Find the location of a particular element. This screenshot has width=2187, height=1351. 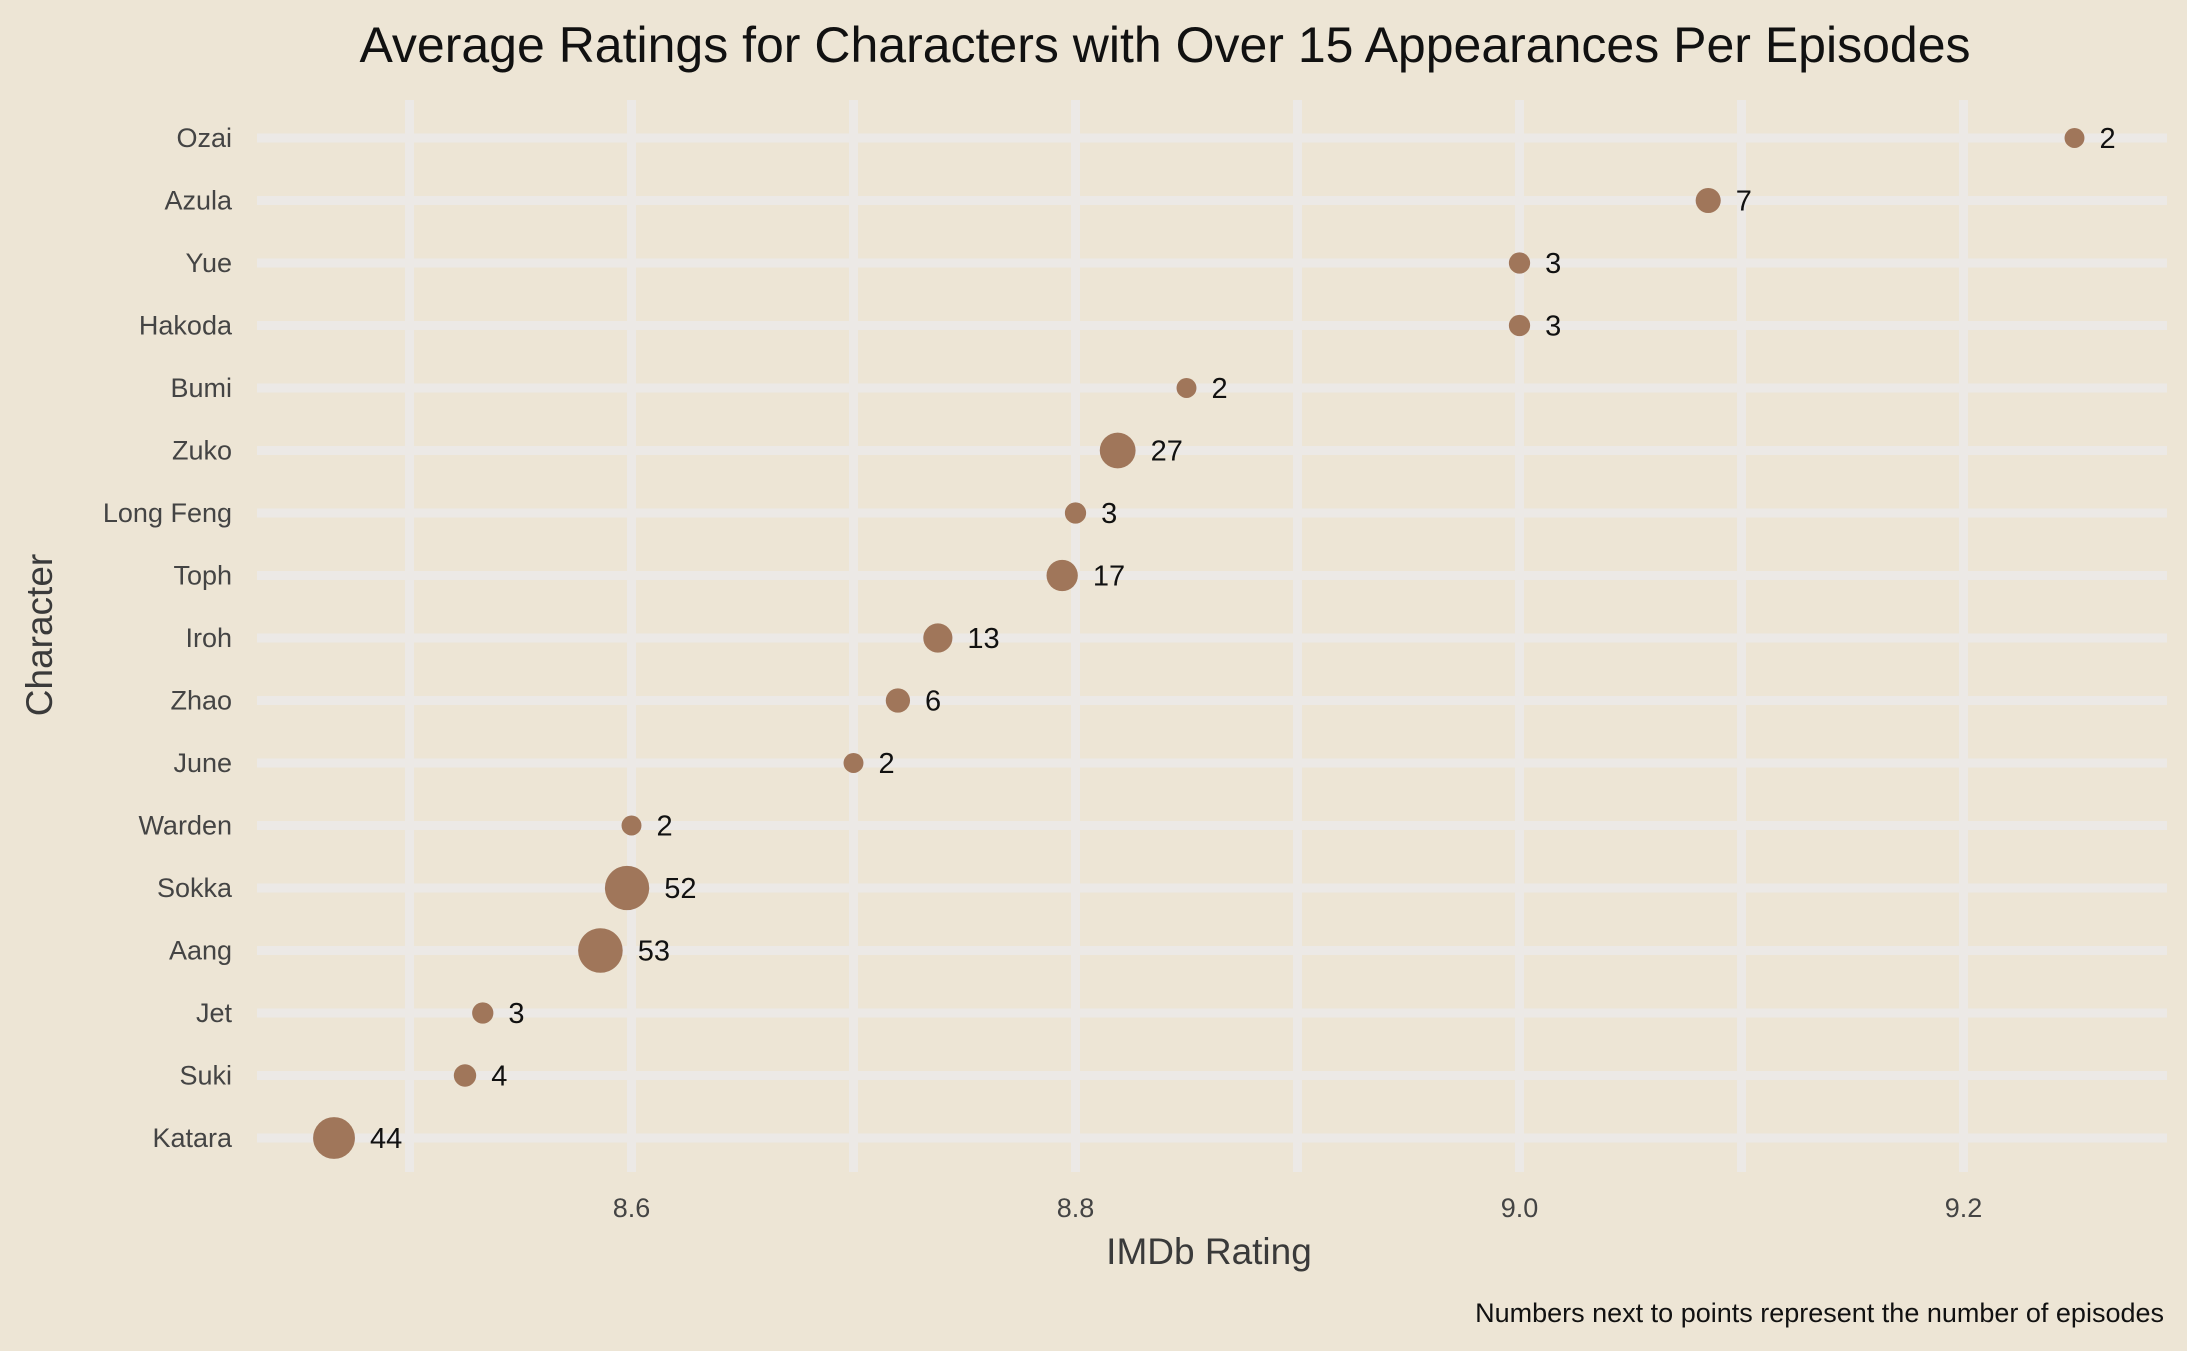

y-tick-label-hakoda: Hakoda is located at coordinates (186, 326).